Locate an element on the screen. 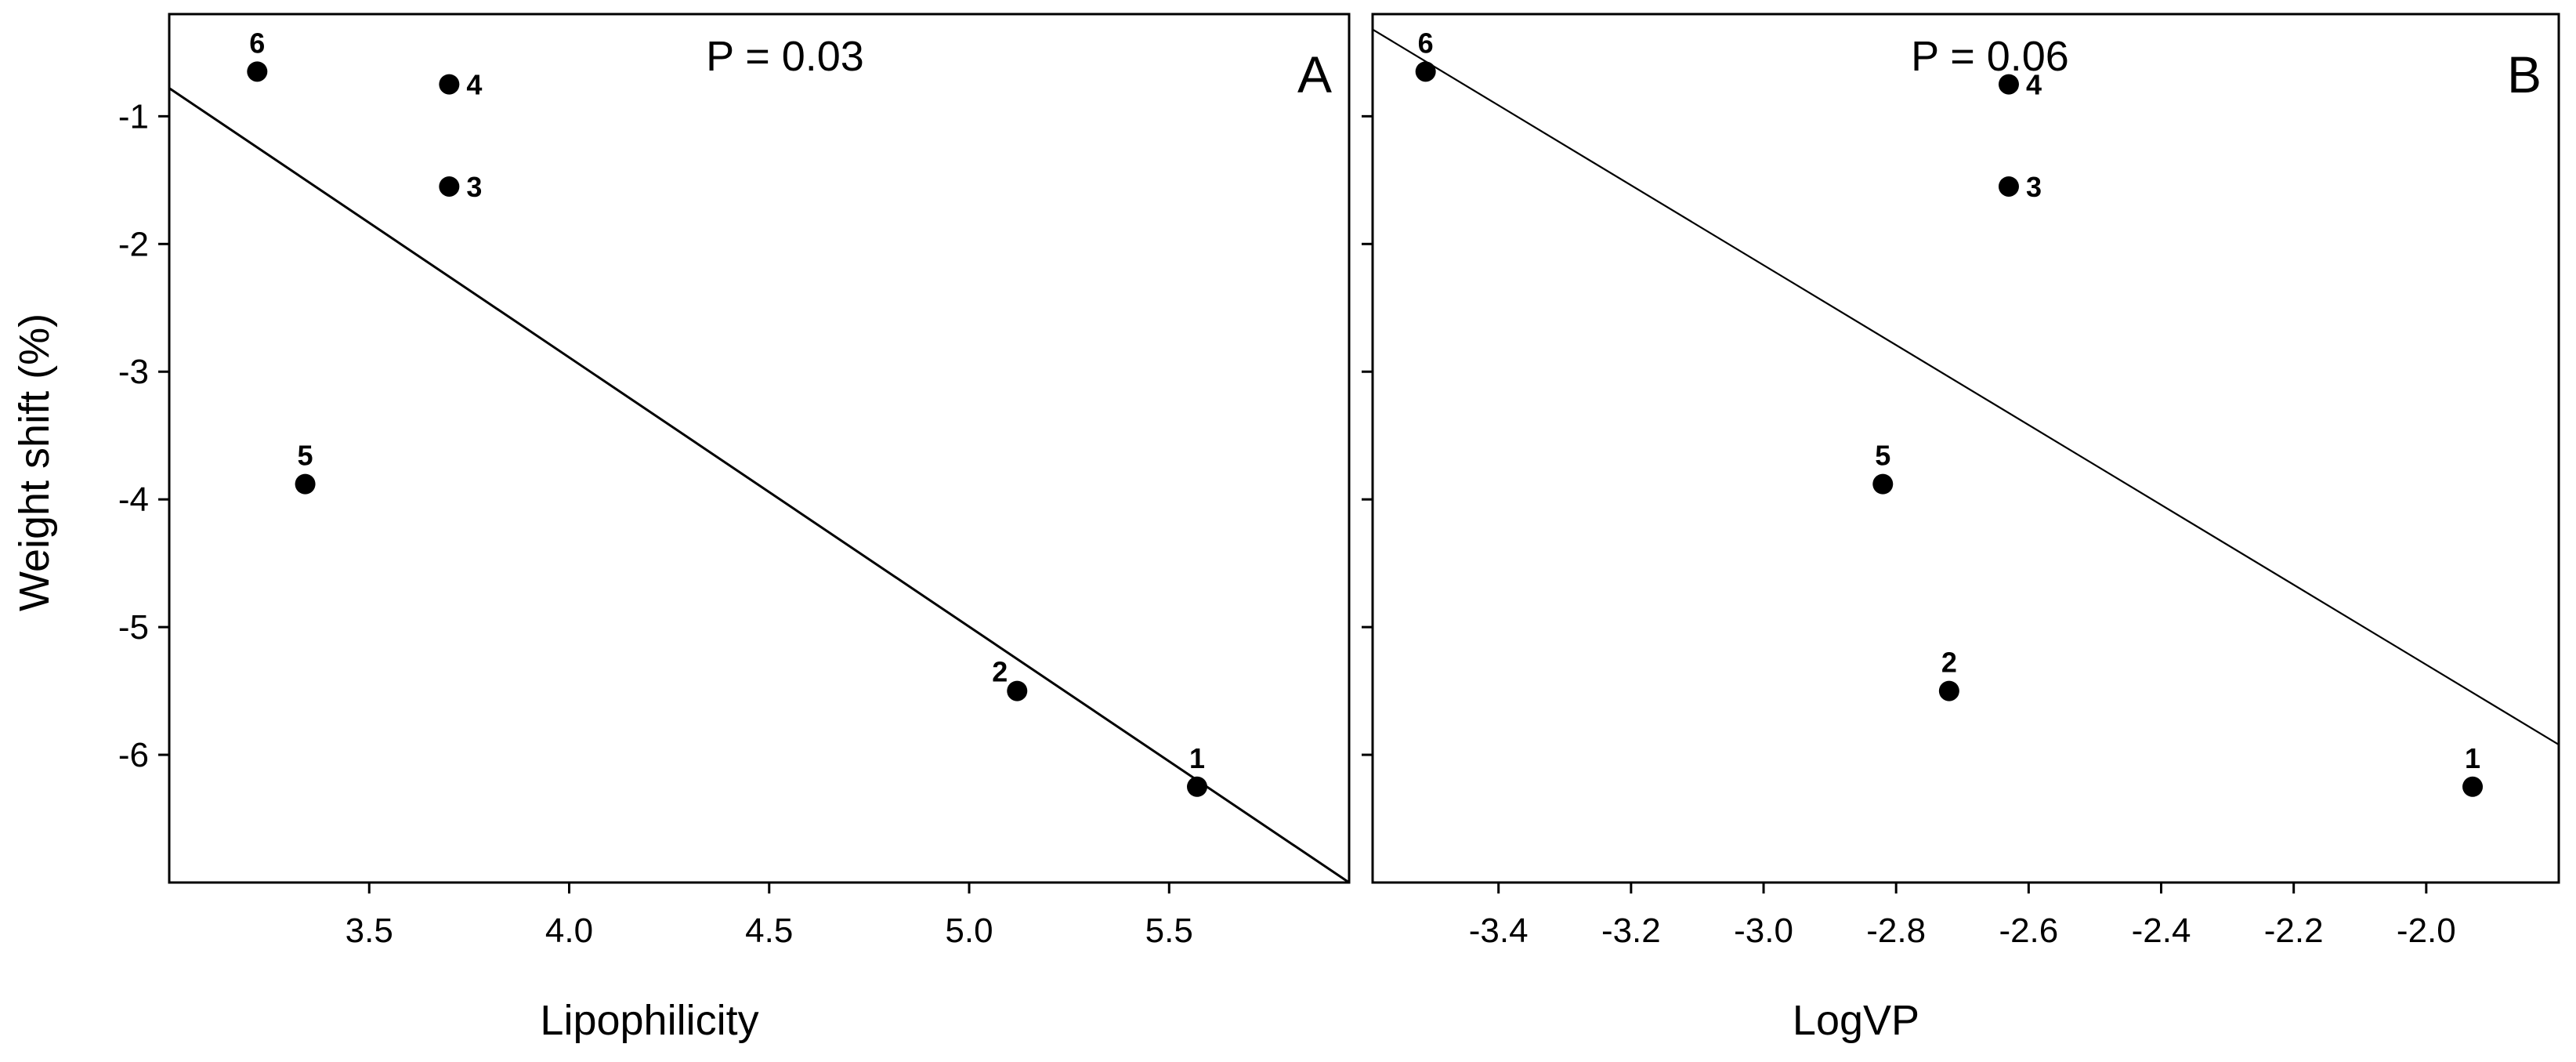  x-tick-label: 3.5 is located at coordinates (369, 931).